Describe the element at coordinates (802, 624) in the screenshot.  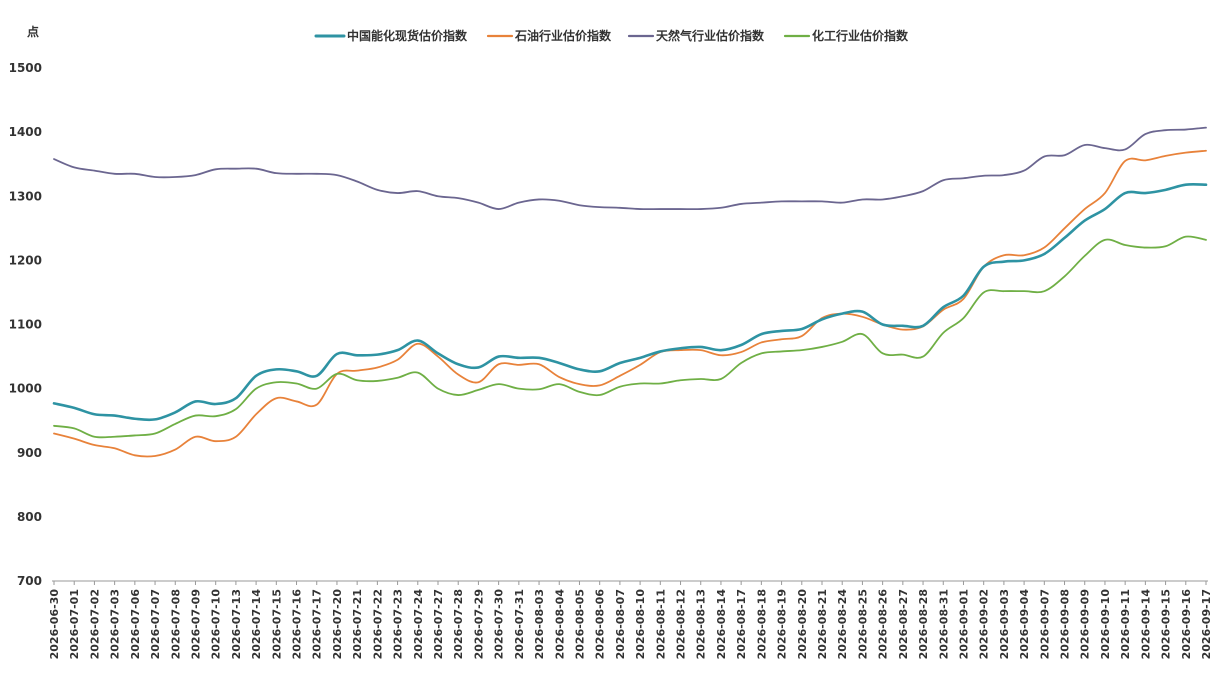
I see `x-tick-label: 2026-08-20` at that location.